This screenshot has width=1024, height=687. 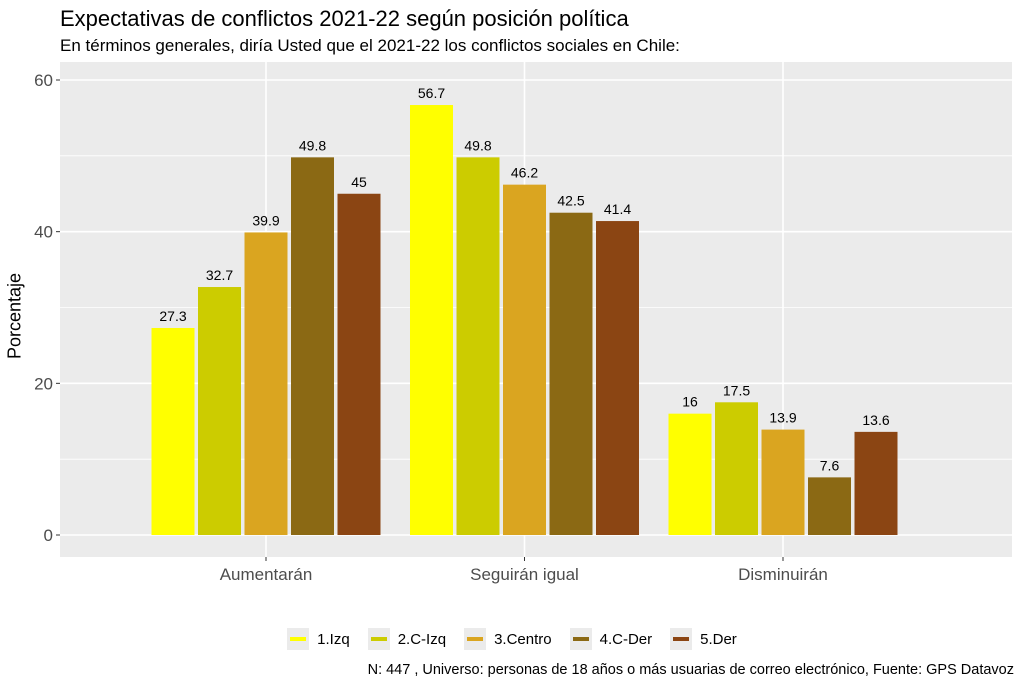 What do you see at coordinates (48, 535) in the screenshot?
I see `y-tick-label: 0` at bounding box center [48, 535].